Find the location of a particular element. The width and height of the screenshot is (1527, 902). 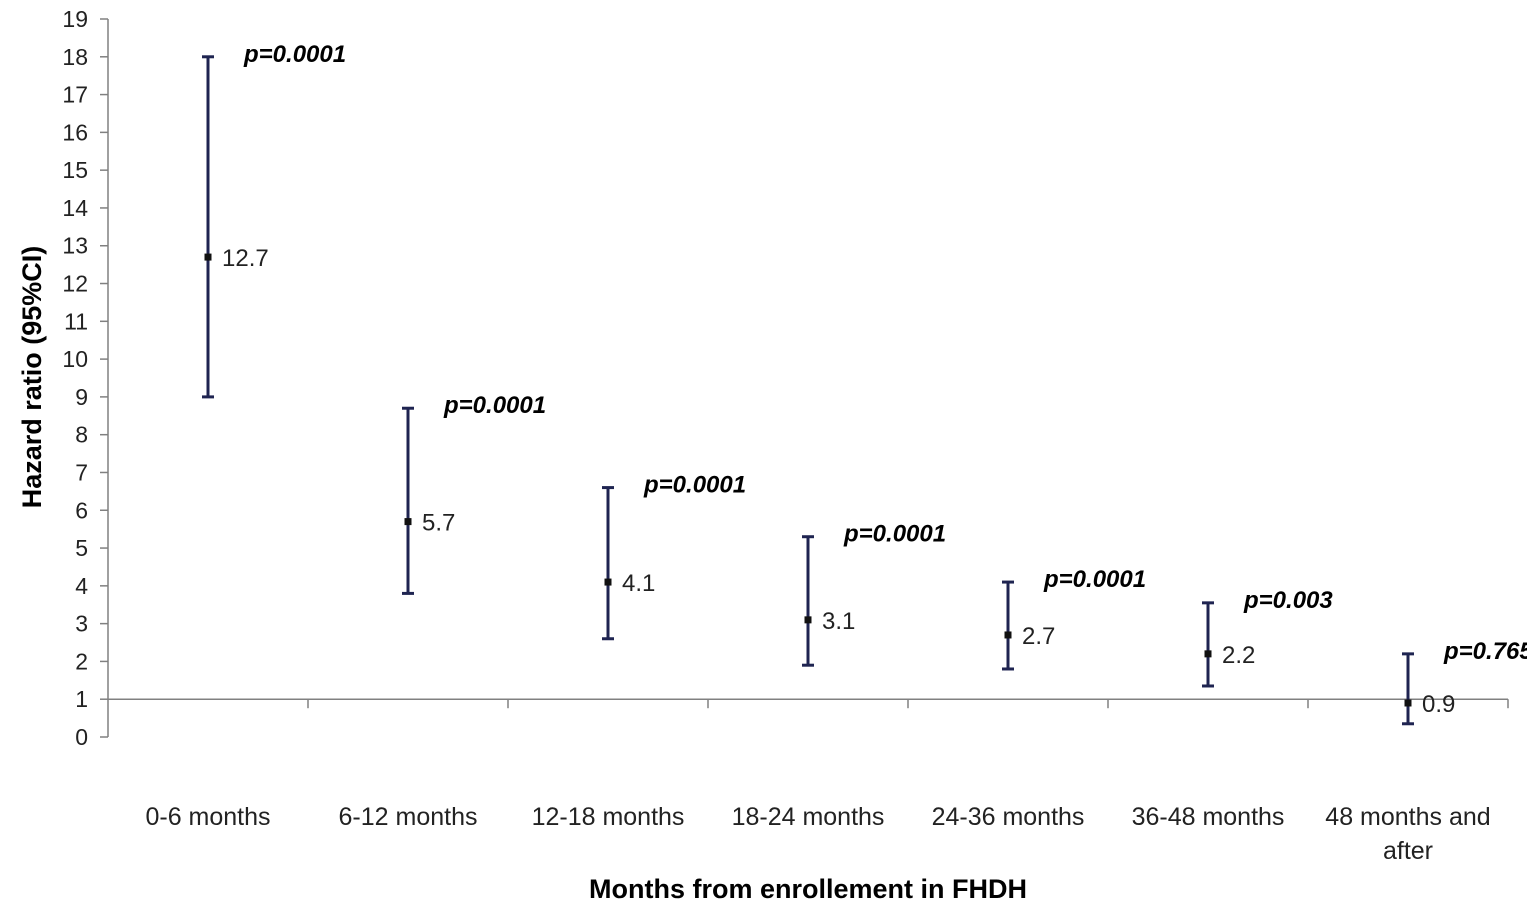

y-tick-label: 3 is located at coordinates (81, 624).